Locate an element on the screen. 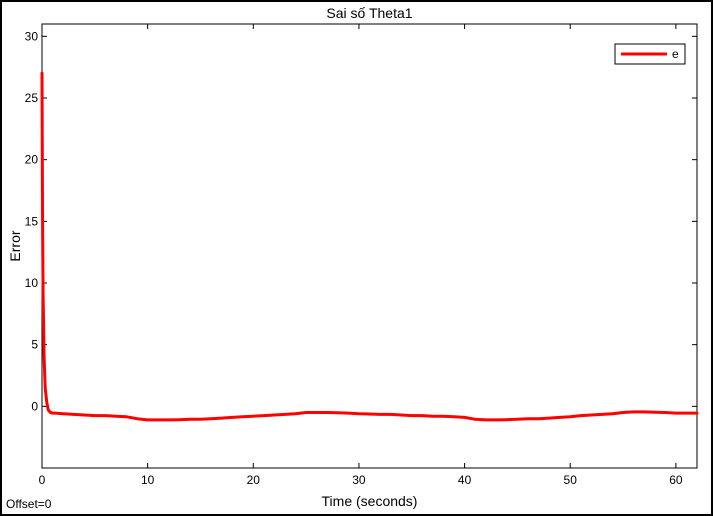  y-tick-label: 0 is located at coordinates (34, 406).